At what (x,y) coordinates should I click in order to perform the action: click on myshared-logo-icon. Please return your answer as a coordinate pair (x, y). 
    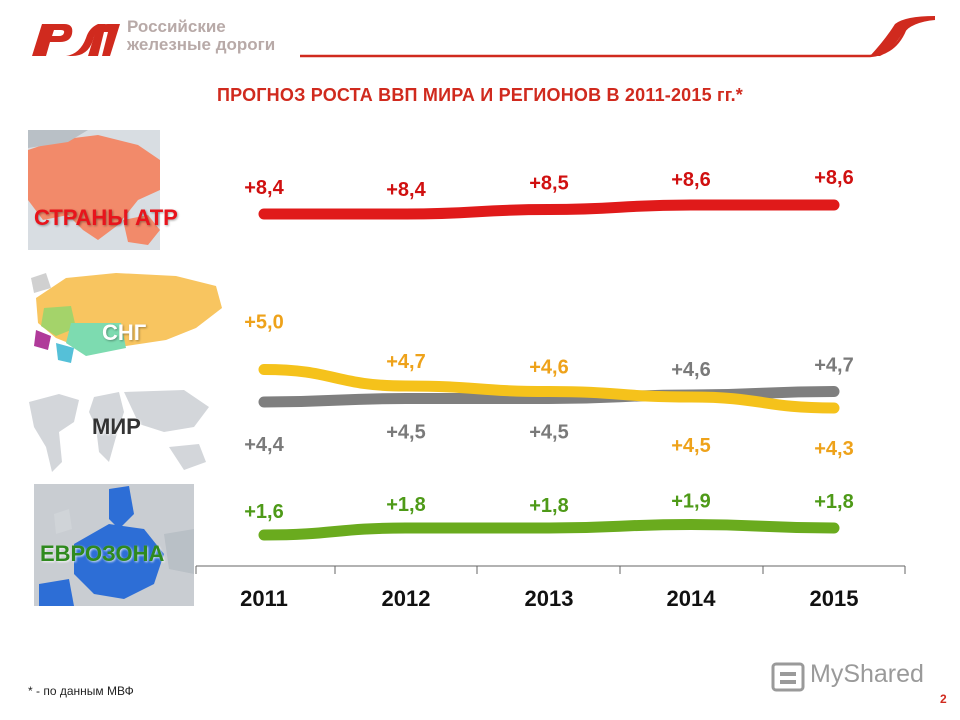
    Looking at the image, I should click on (788, 677).